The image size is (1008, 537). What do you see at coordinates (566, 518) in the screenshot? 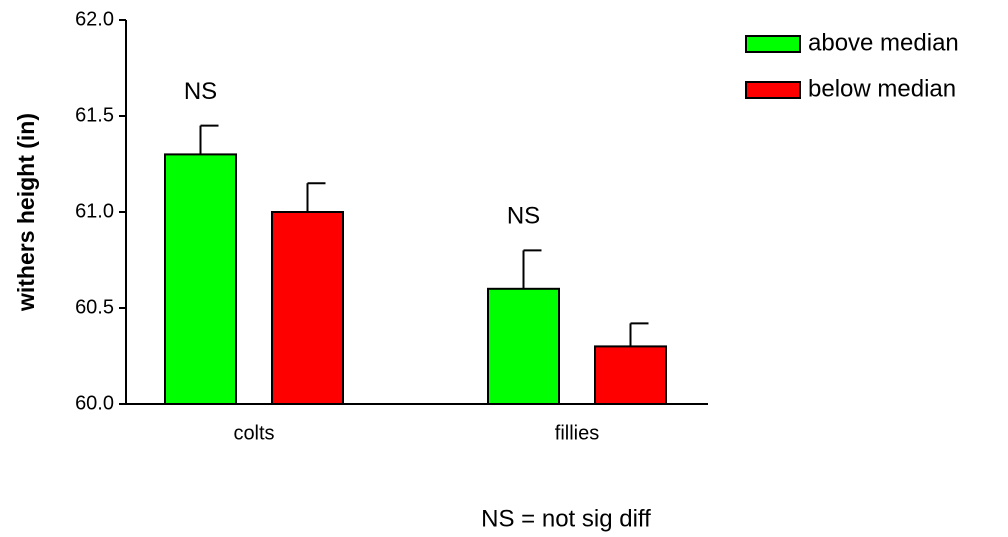
I see `footnote: NS = not sig diff` at bounding box center [566, 518].